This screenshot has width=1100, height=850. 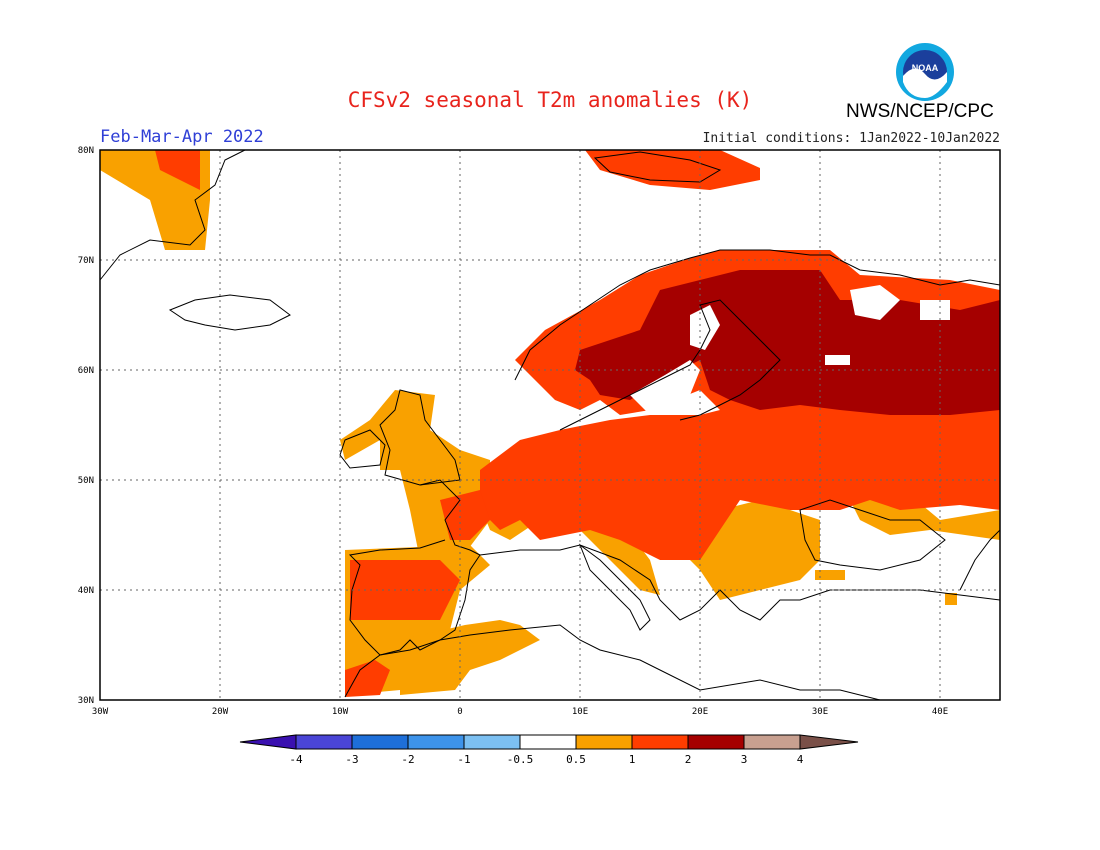 I want to click on coastline-greenland, so click(x=172, y=215).